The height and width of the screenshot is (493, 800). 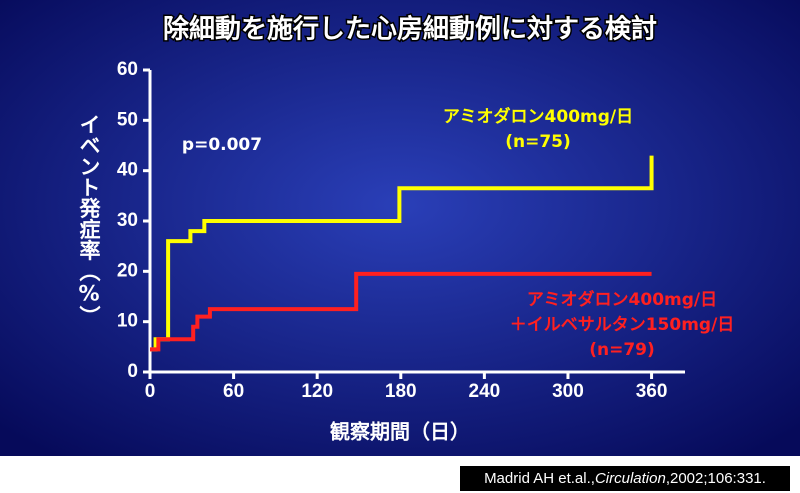 What do you see at coordinates (127, 270) in the screenshot?
I see `y-tick-label: 20` at bounding box center [127, 270].